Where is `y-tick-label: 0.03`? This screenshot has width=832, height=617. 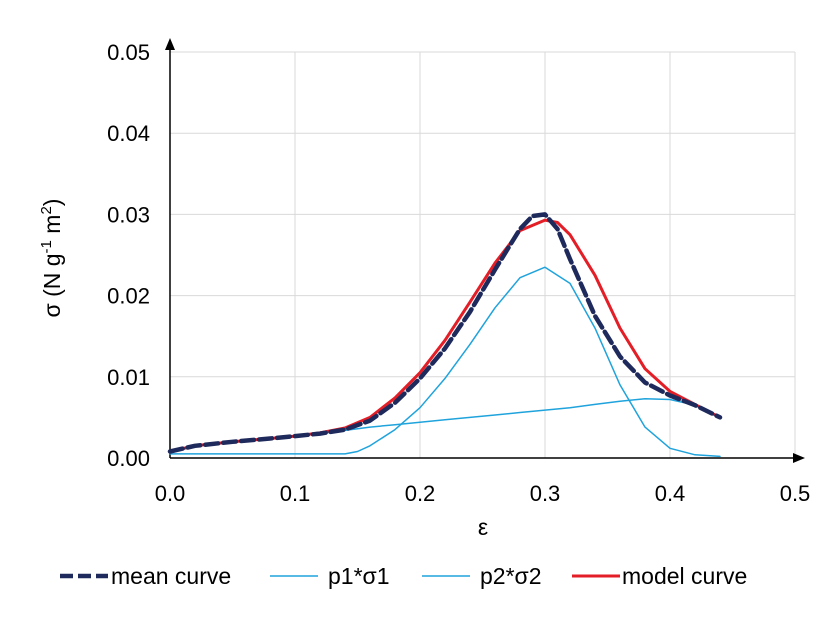 y-tick-label: 0.03 is located at coordinates (128, 214).